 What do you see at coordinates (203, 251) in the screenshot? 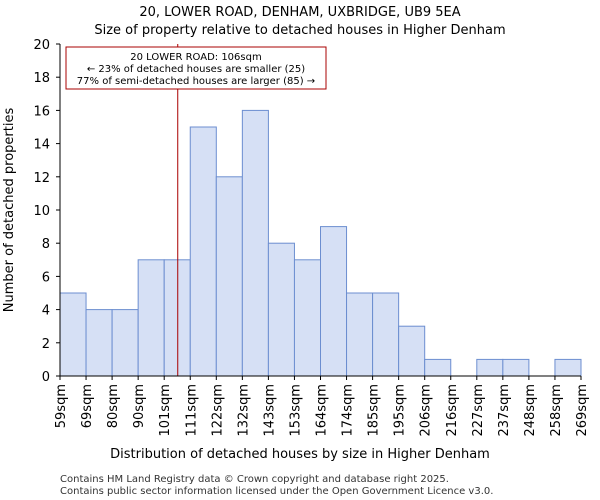
I see `bar-111sqm` at bounding box center [203, 251].